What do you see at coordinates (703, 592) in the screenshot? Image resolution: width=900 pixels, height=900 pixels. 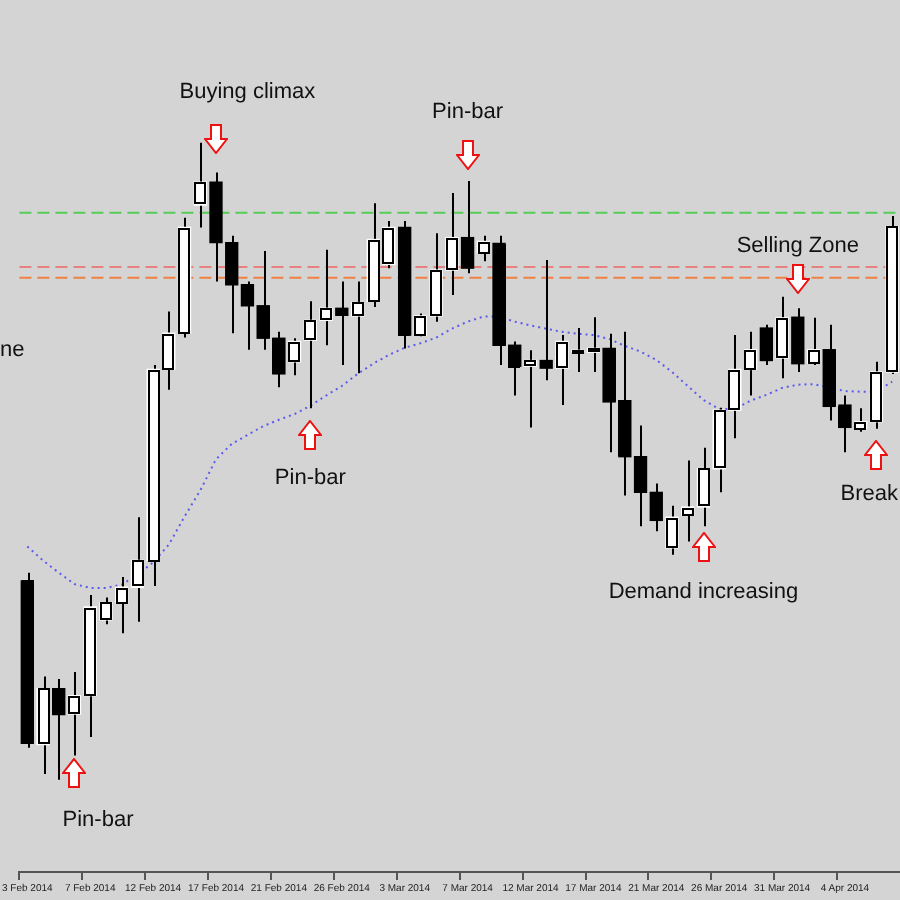 I see `annotation: Demand increasing` at bounding box center [703, 592].